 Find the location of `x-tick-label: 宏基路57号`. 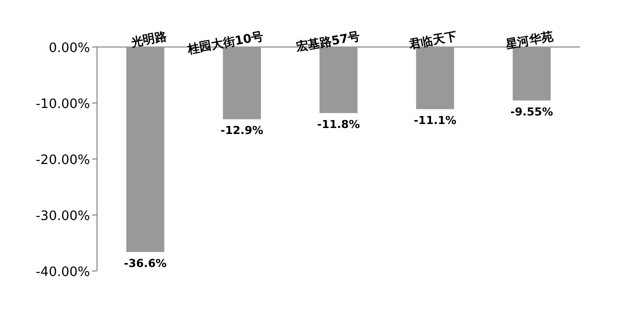

x-tick-label: 宏基路57号 is located at coordinates (328, 41).